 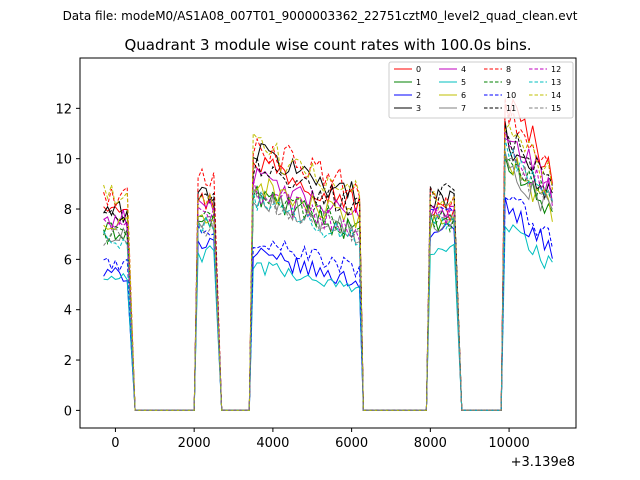 What do you see at coordinates (556, 95) in the screenshot?
I see `legend-label-14: 14` at bounding box center [556, 95].